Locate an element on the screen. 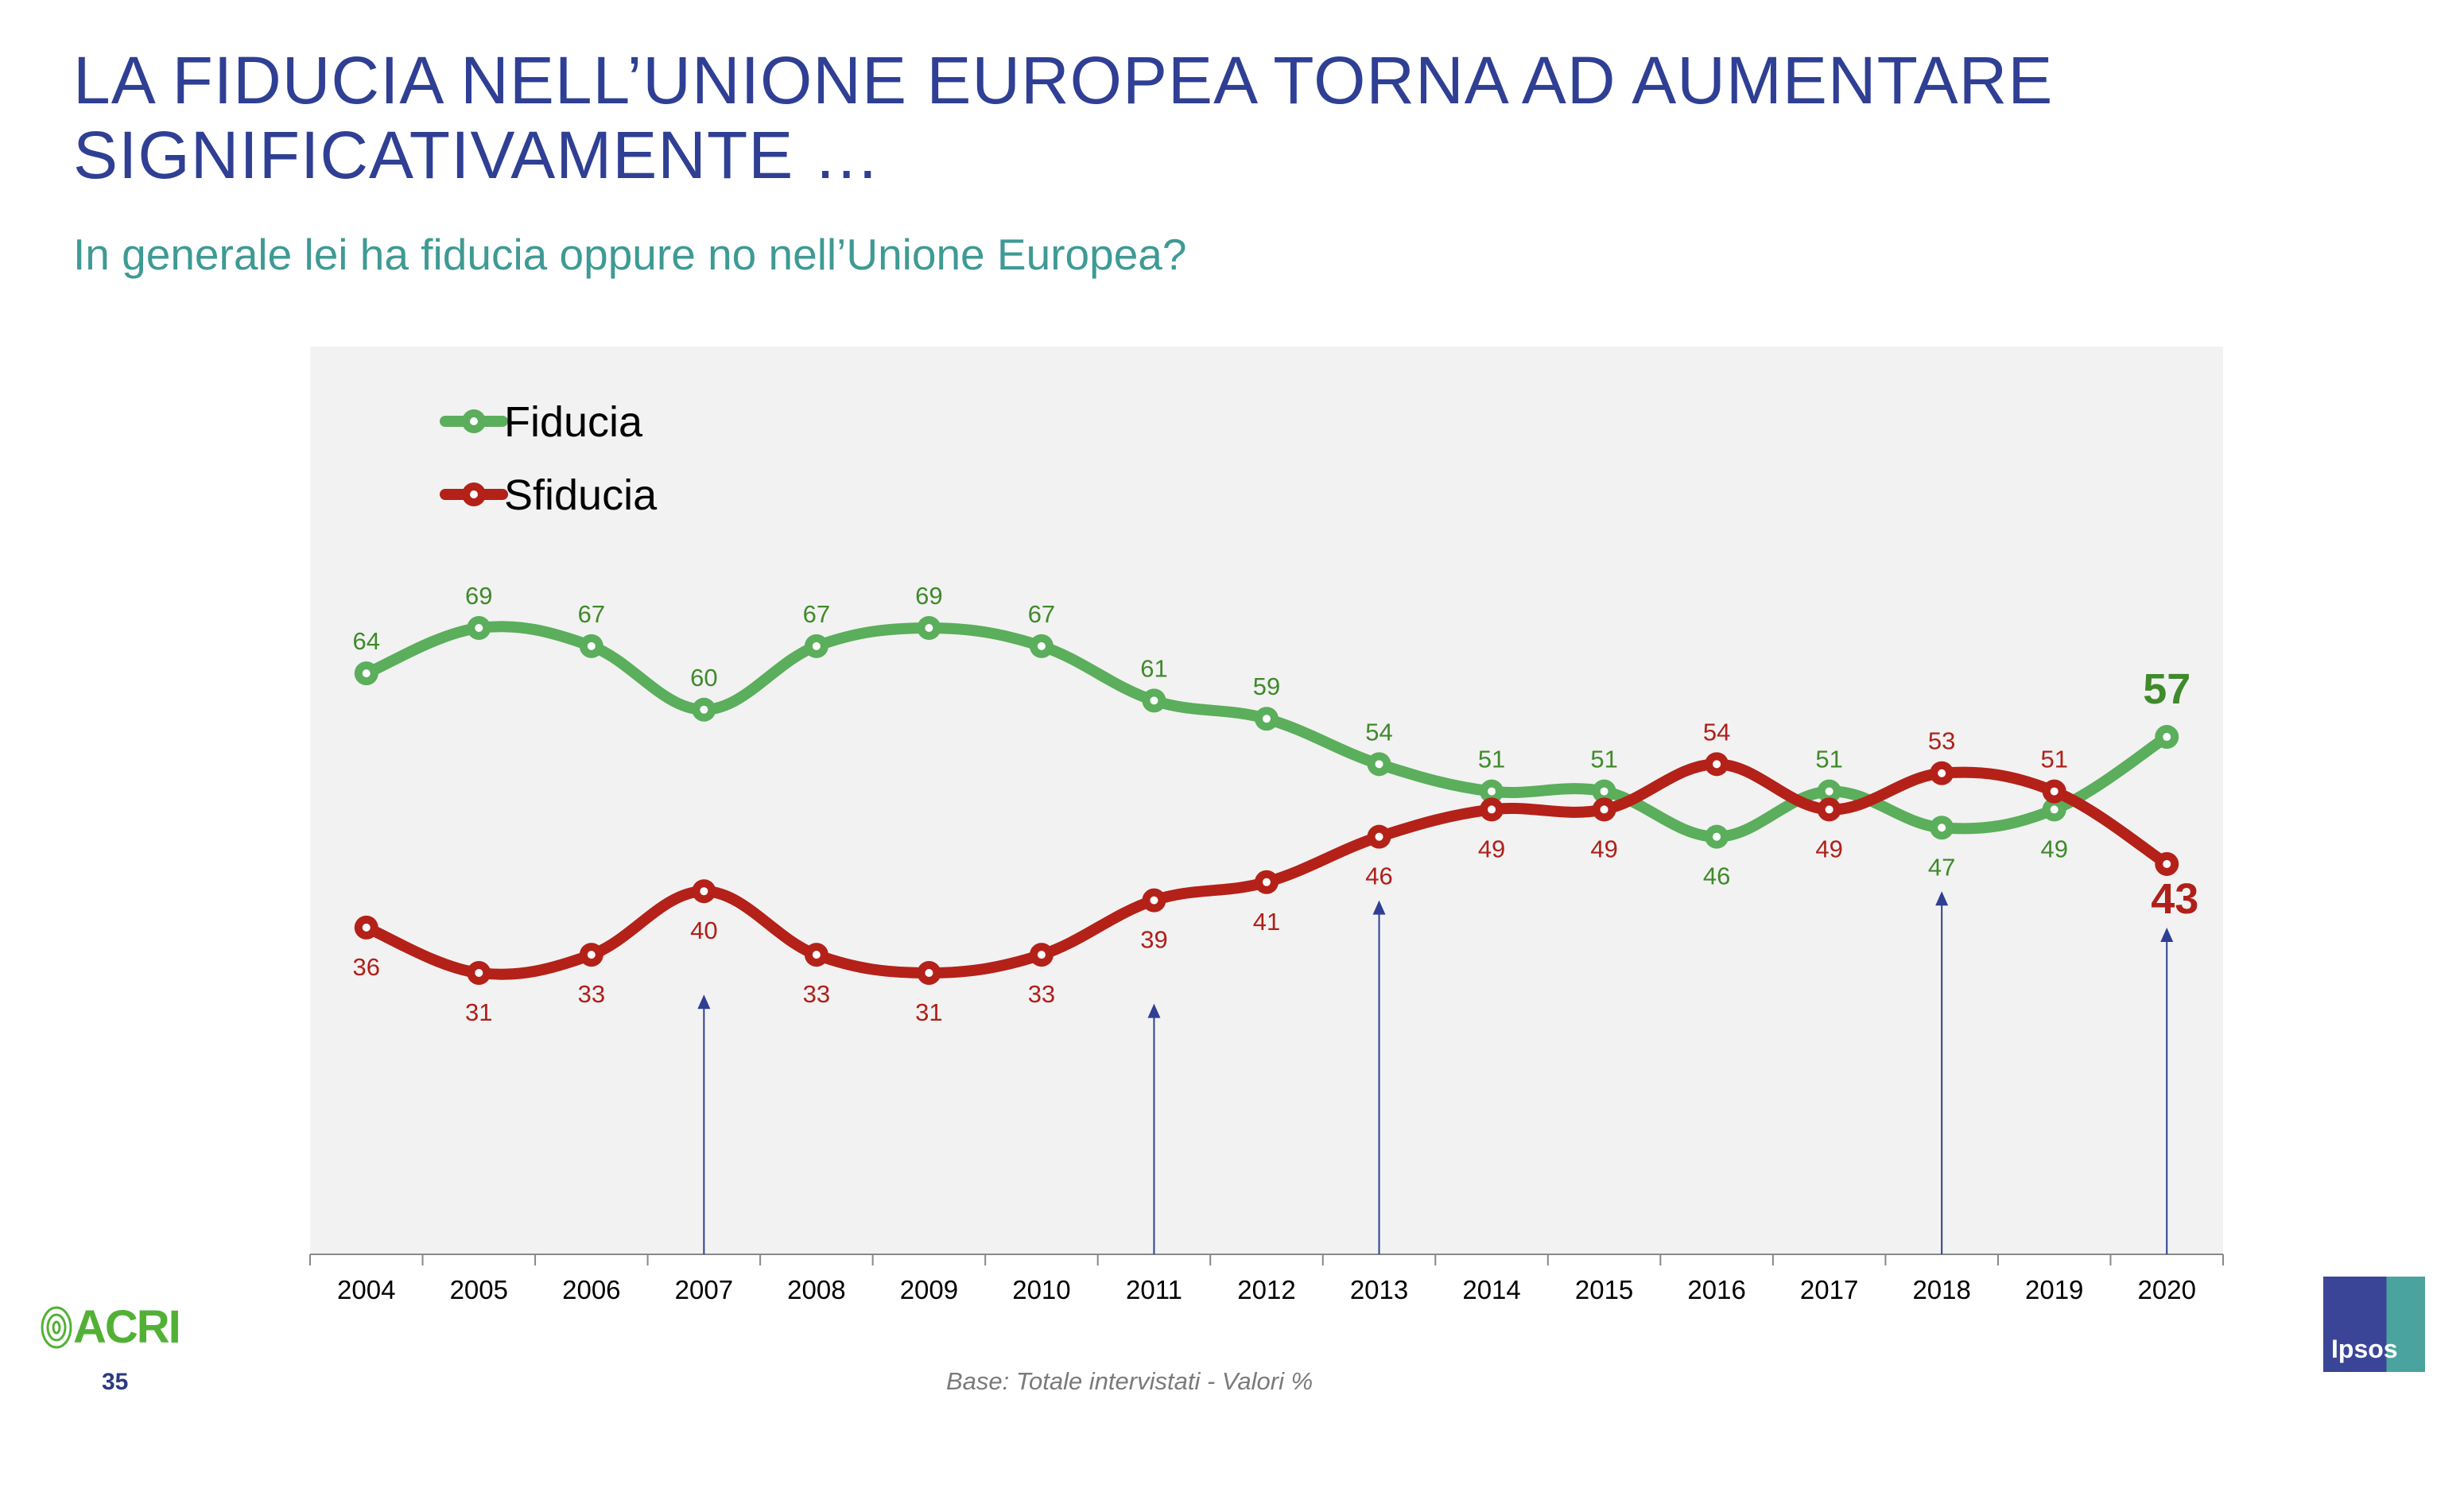 This screenshot has height=1492, width=2464. page-number: 35 is located at coordinates (115, 1382).